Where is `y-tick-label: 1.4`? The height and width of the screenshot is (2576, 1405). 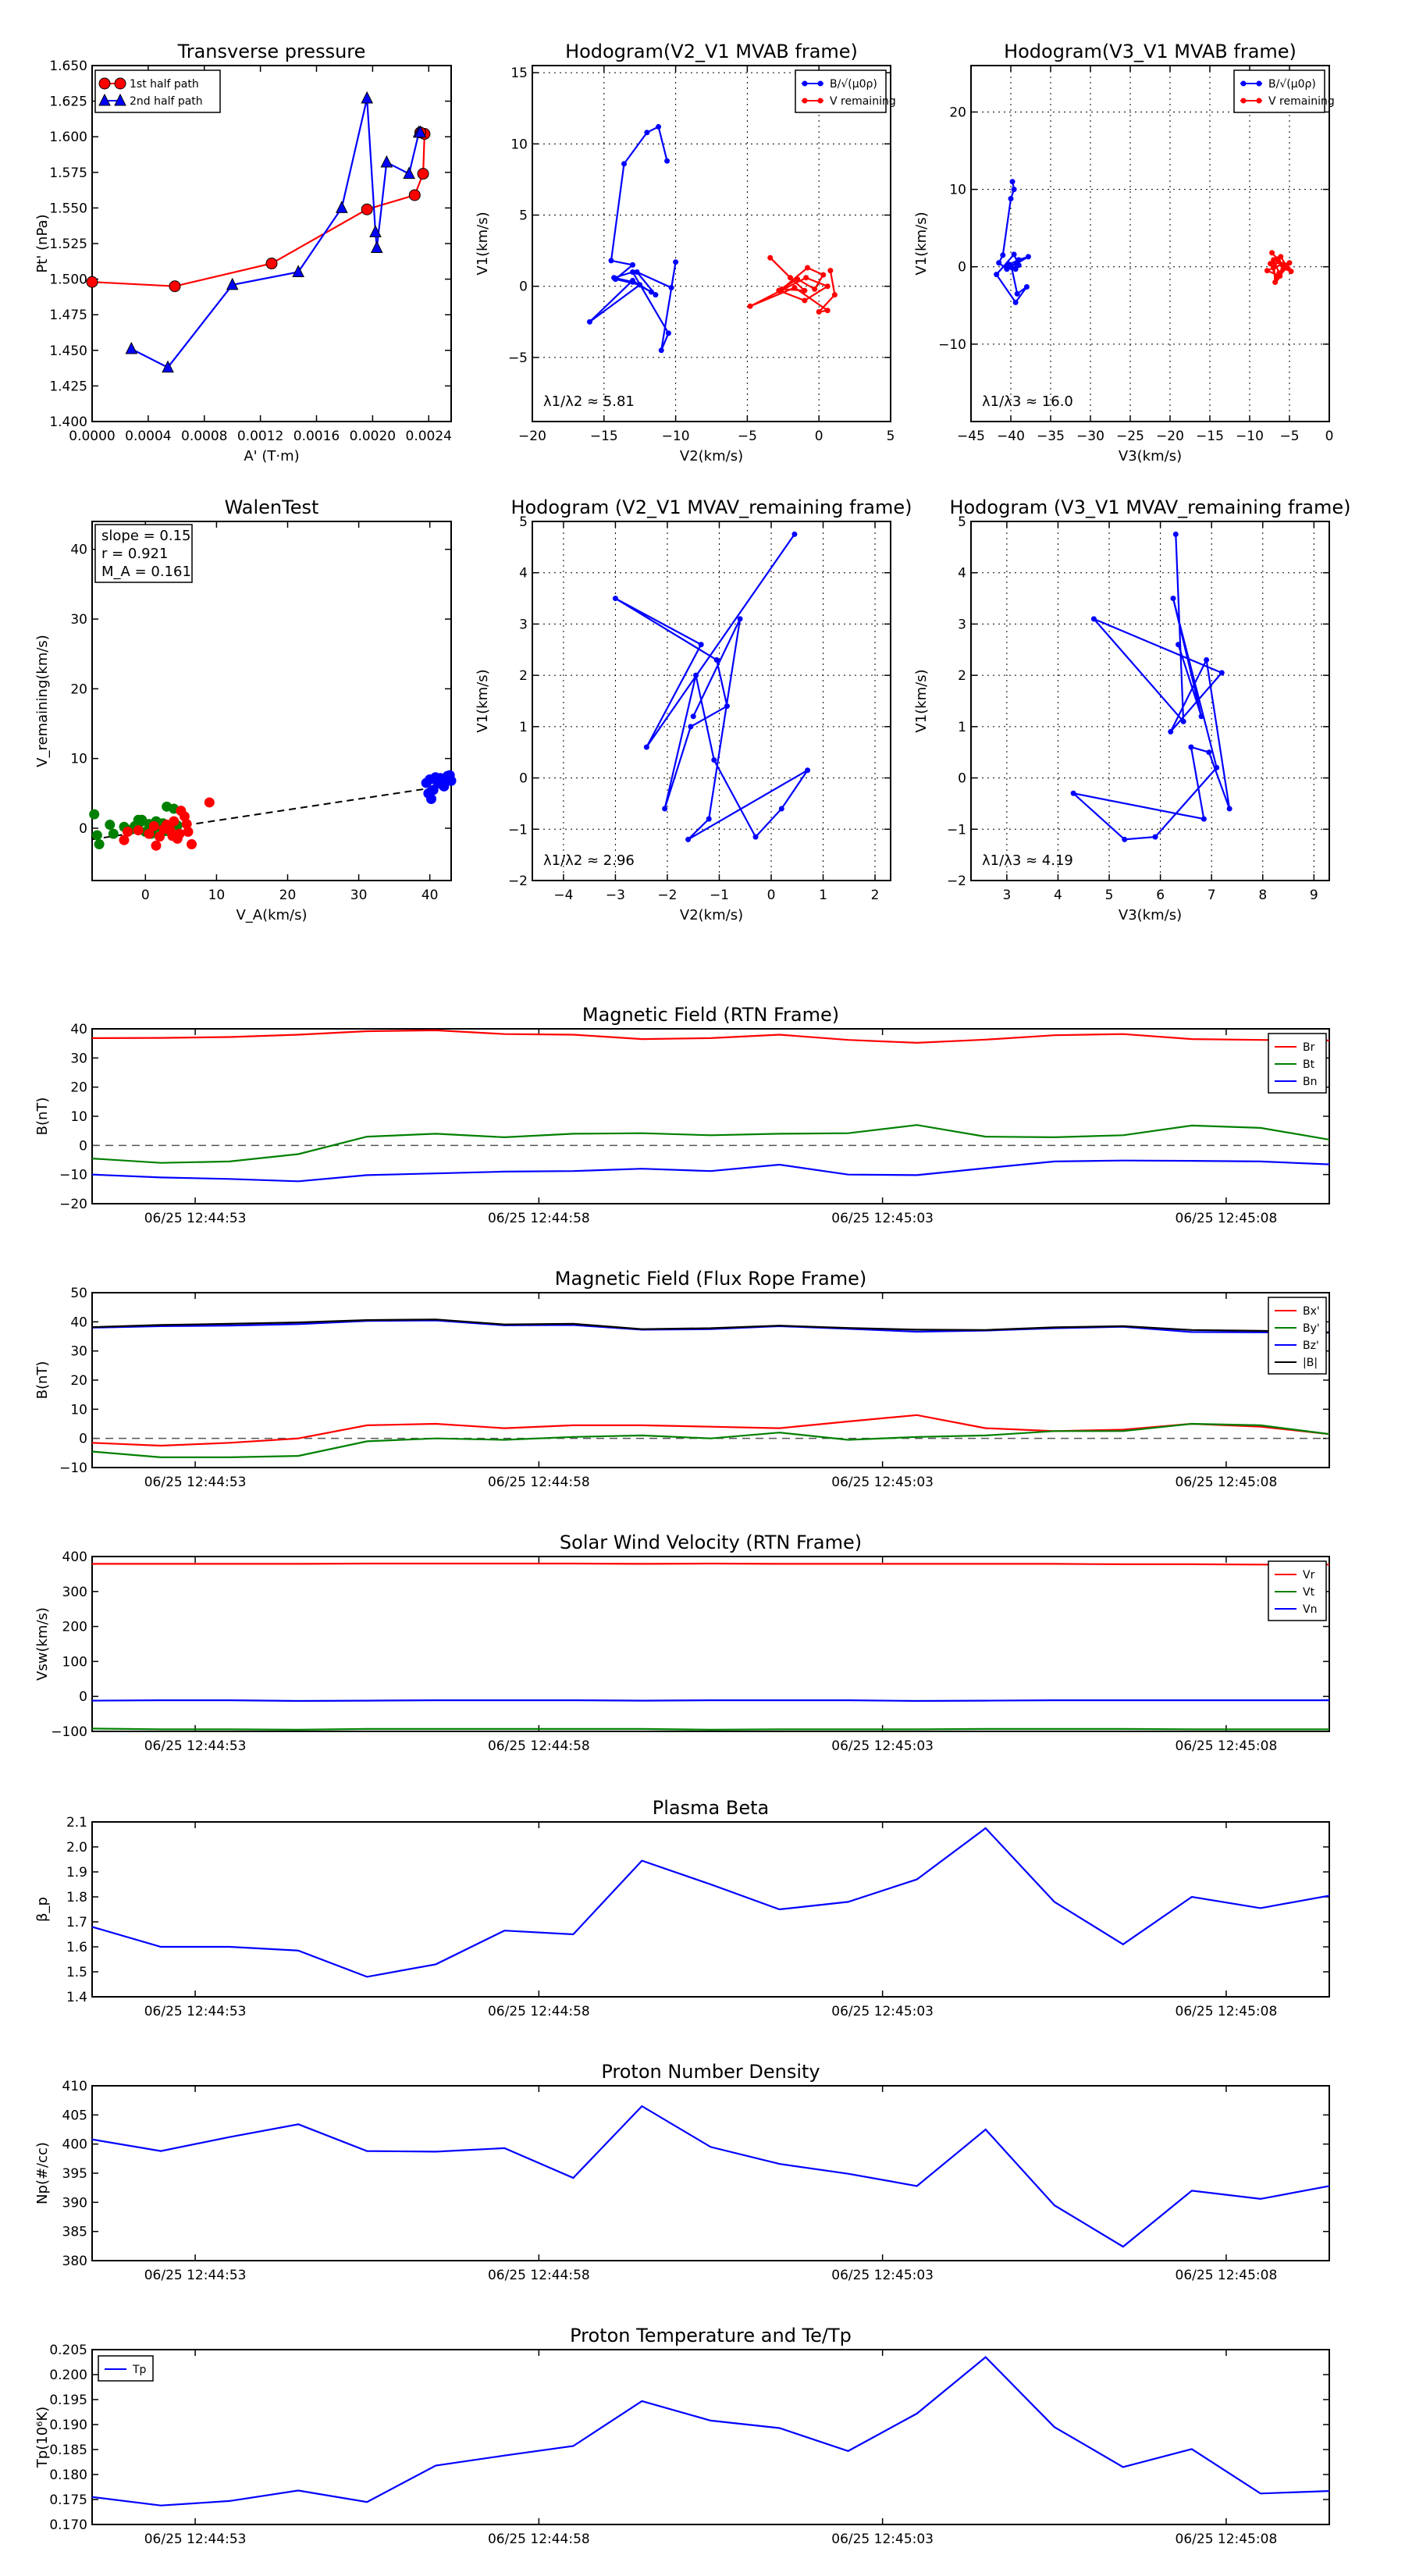 y-tick-label: 1.4 is located at coordinates (76, 1998).